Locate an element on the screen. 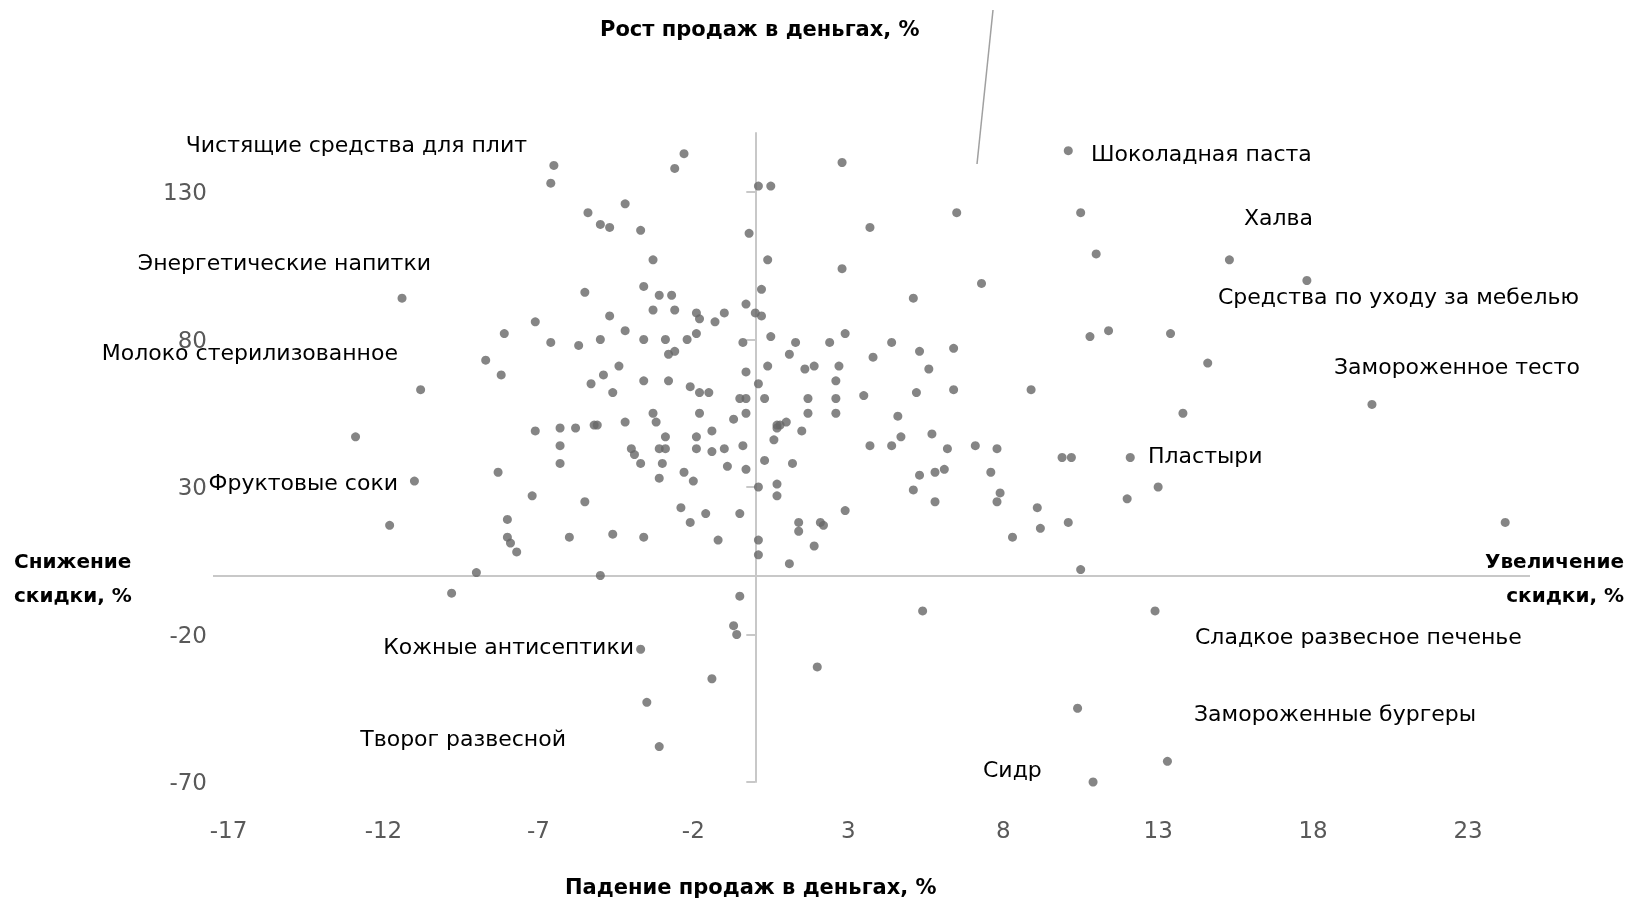  annotation: Сидр is located at coordinates (1012, 769).